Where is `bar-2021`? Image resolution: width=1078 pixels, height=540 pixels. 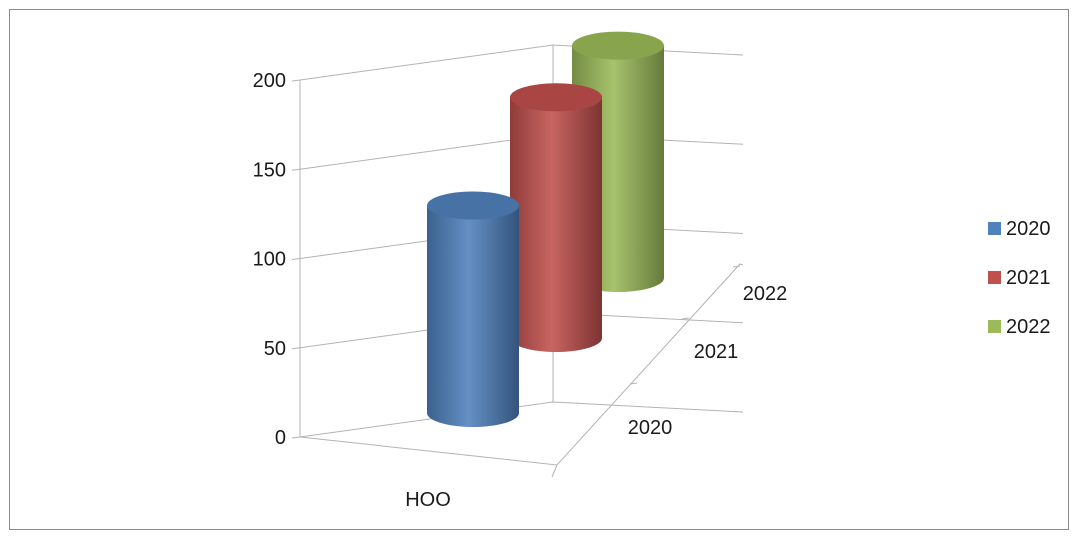
bar-2021 is located at coordinates (556, 217).